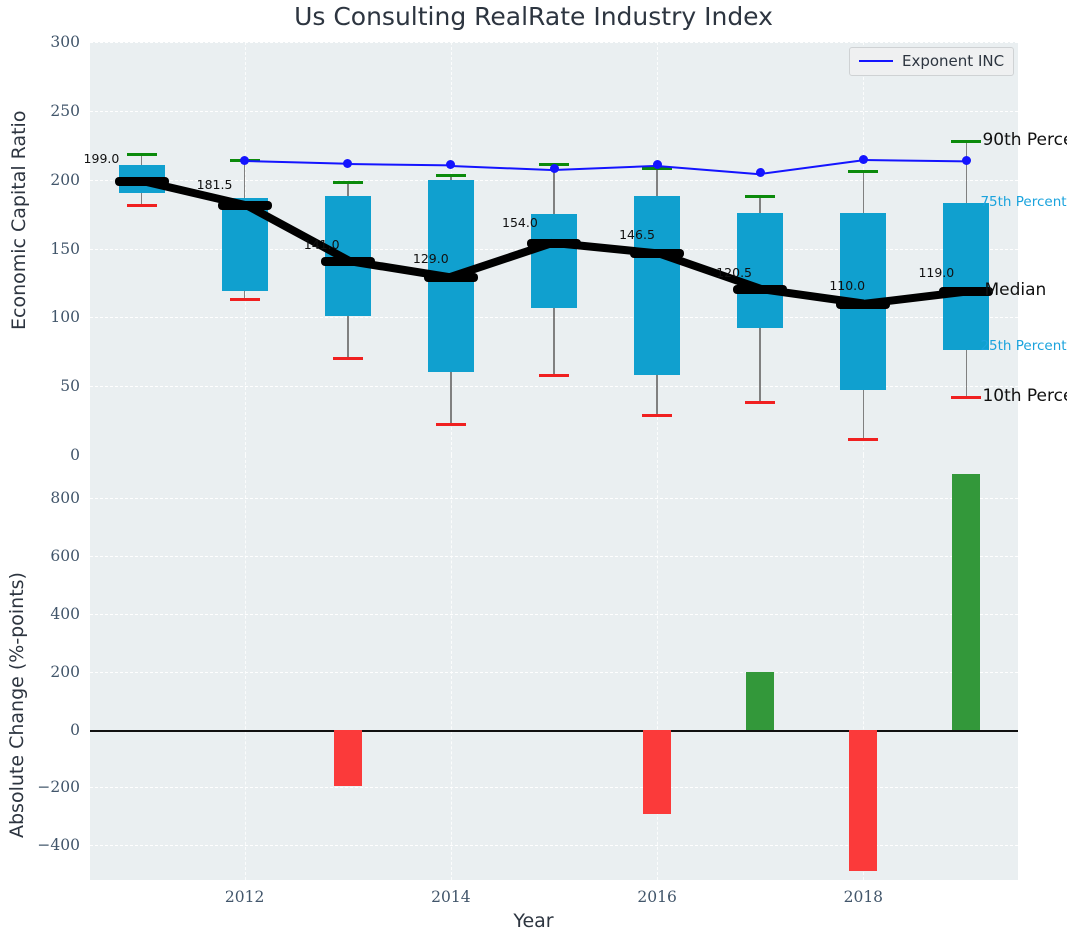  I want to click on median-value-label: 119.0, so click(936, 273).